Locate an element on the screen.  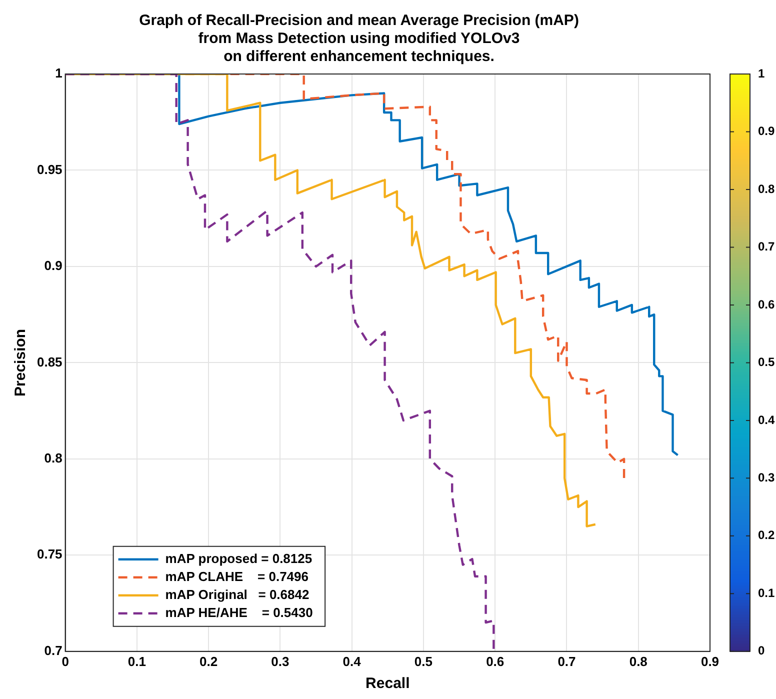
x-tick-label: 0.6 is located at coordinates (495, 661).